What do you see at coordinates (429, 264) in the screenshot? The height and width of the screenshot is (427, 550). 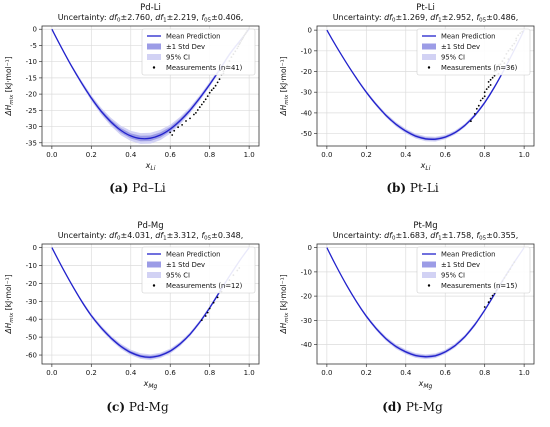 I see `legend-swatch-std` at bounding box center [429, 264].